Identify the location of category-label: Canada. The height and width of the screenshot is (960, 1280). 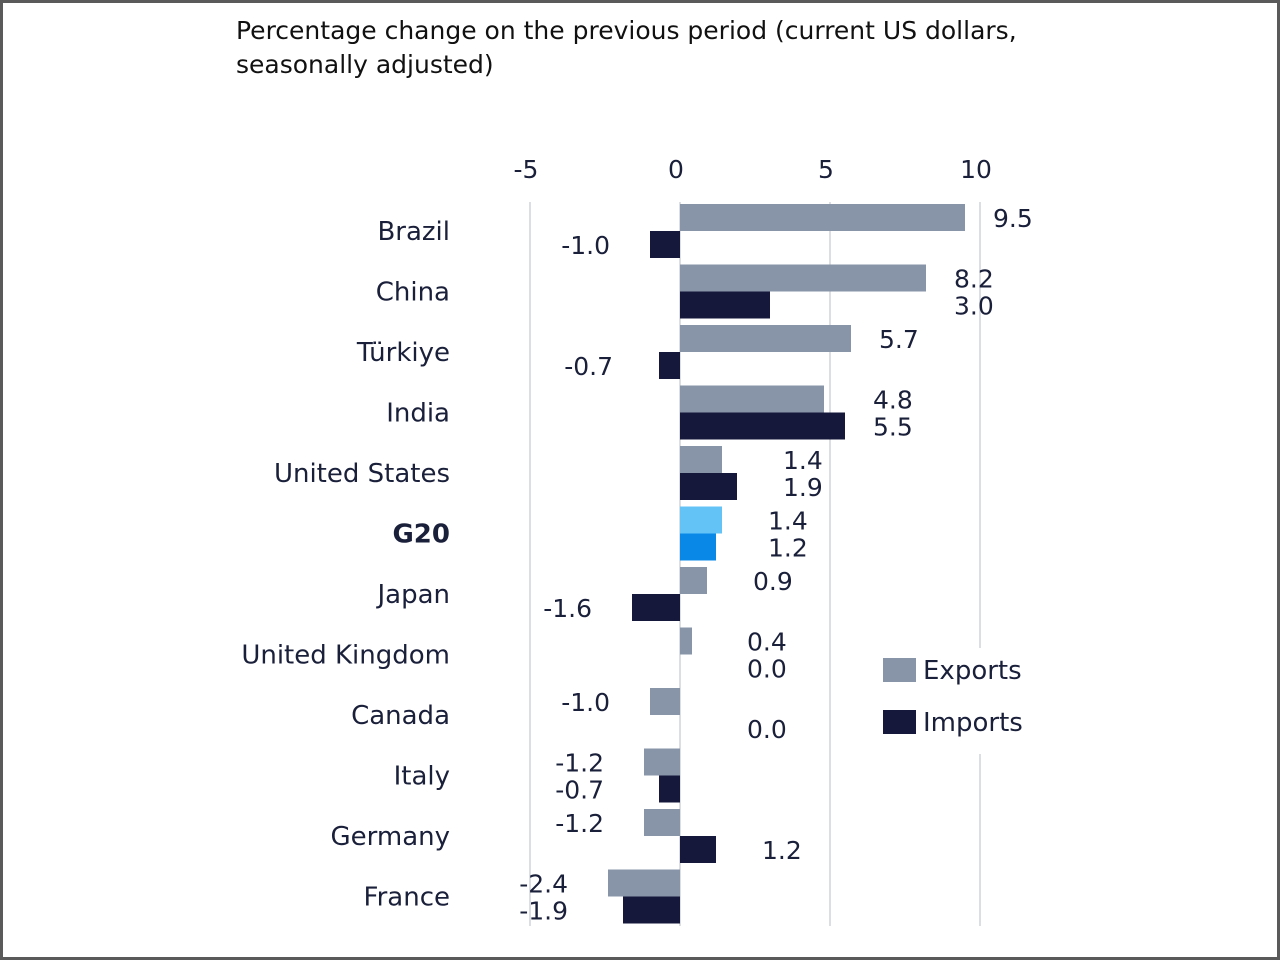
(400, 716).